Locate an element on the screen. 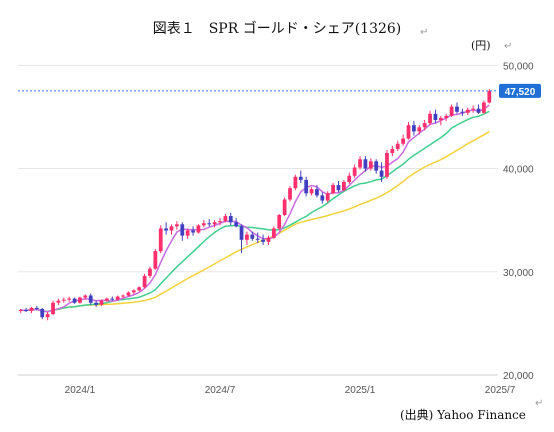 This screenshot has width=554, height=432. x-axis: 2024/1 2024/7 2025/1 2025/7 is located at coordinates (290, 390).